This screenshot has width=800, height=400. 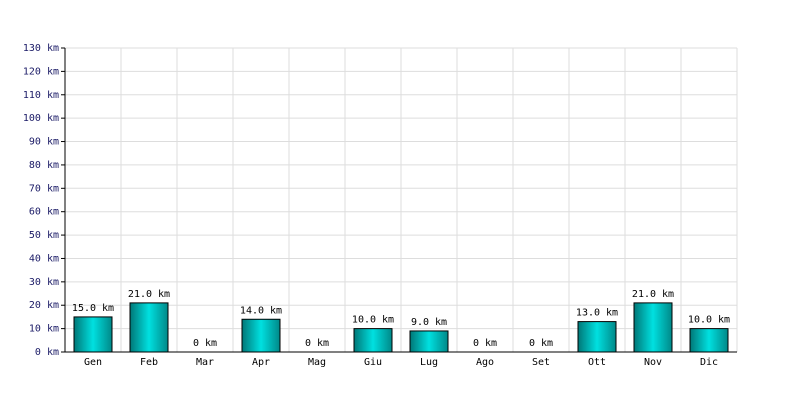 What do you see at coordinates (261, 362) in the screenshot?
I see `x-tick-label: Apr` at bounding box center [261, 362].